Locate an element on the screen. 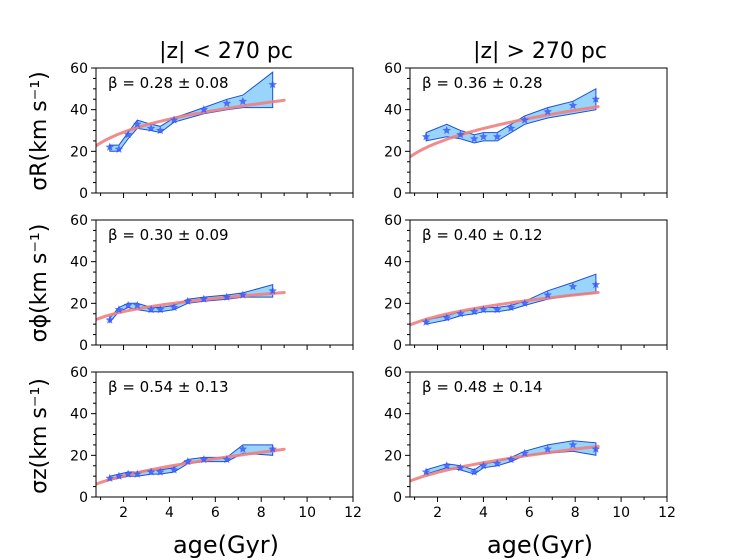  panel-1-1: 0 20 40 60 β = 0.40 ± 0.12 is located at coordinates (526, 283).